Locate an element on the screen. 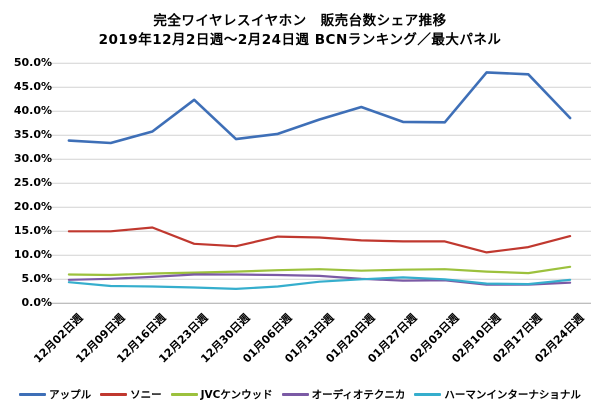 Image resolution: width=600 pixels, height=413 pixels. y-axis-label: 20.0% is located at coordinates (32, 207).